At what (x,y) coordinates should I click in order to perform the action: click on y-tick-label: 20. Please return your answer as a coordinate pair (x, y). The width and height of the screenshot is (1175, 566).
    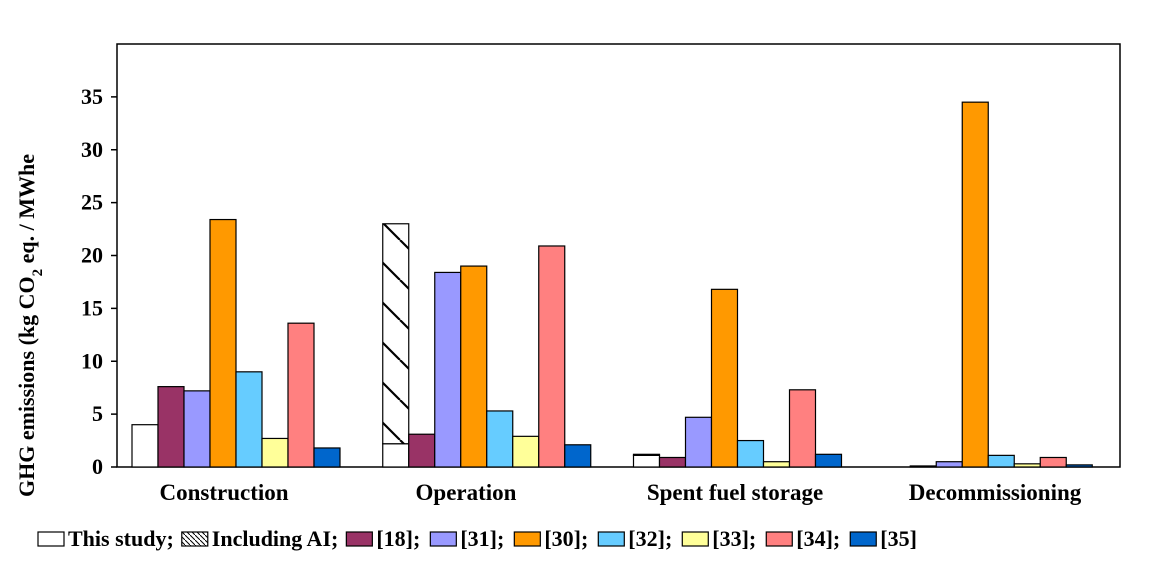
    Looking at the image, I should click on (92, 255).